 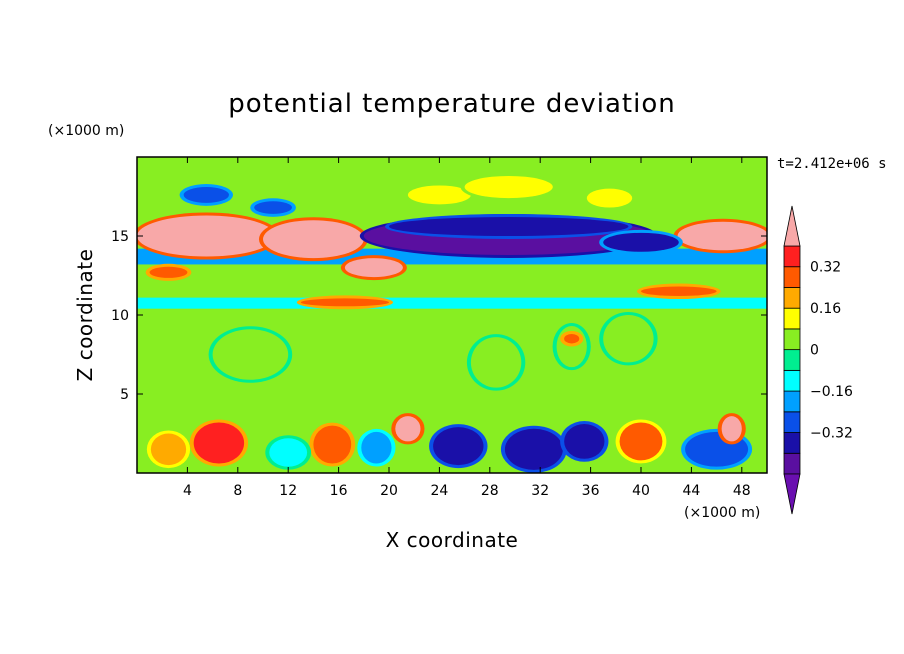 I want to click on y-tick-label: 5, so click(x=124, y=395).